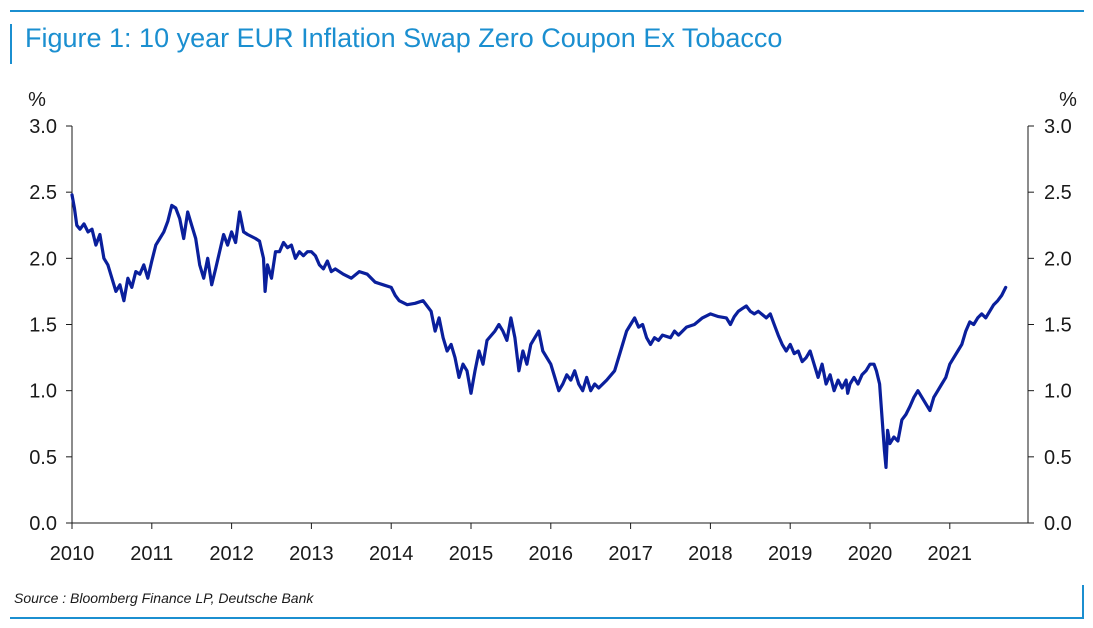 This screenshot has width=1093, height=628. What do you see at coordinates (11, 44) in the screenshot?
I see `title-accent-bar` at bounding box center [11, 44].